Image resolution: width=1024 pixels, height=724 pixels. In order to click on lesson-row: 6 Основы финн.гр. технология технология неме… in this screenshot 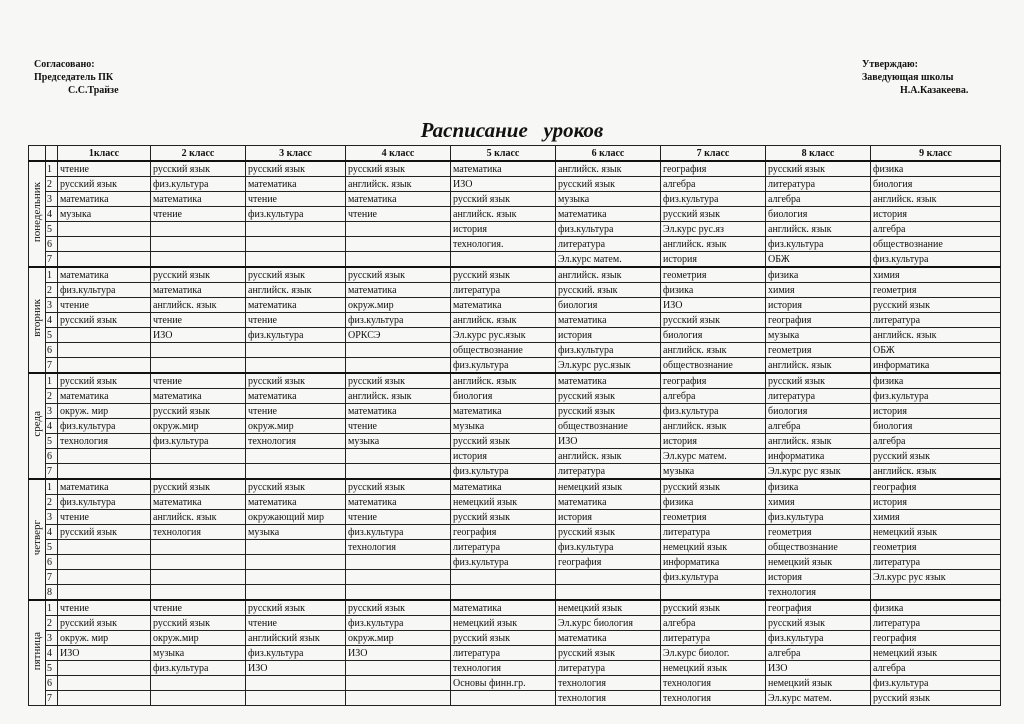, I will do `click(515, 683)`.